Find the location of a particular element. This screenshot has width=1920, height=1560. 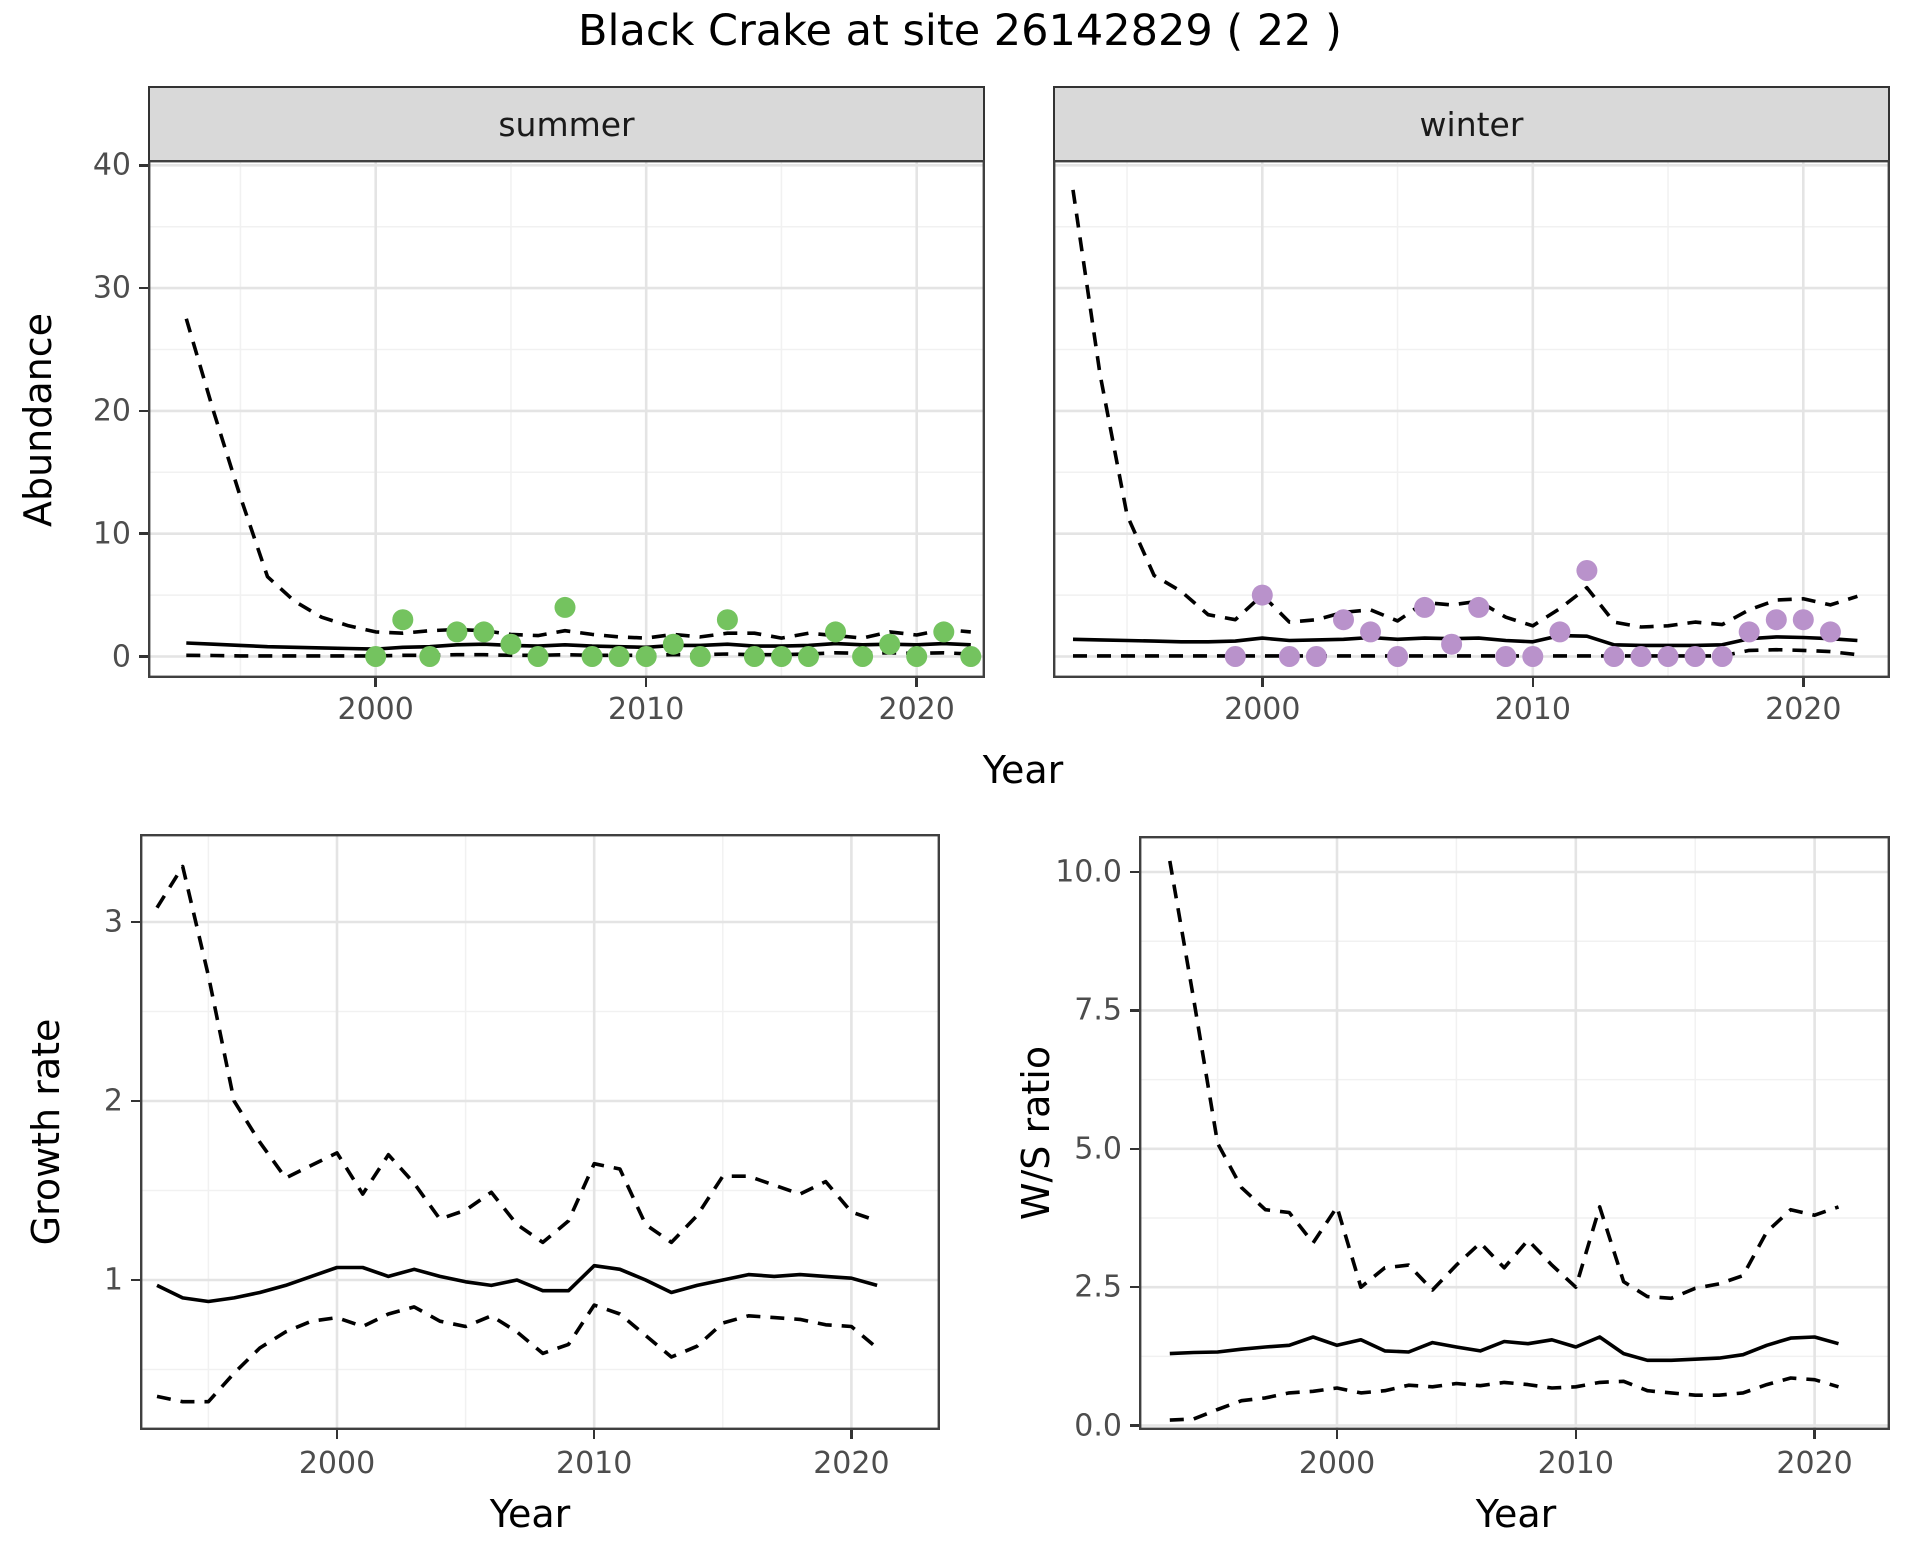

x-axis-title-year-ws: Year is located at coordinates (1516, 1514).